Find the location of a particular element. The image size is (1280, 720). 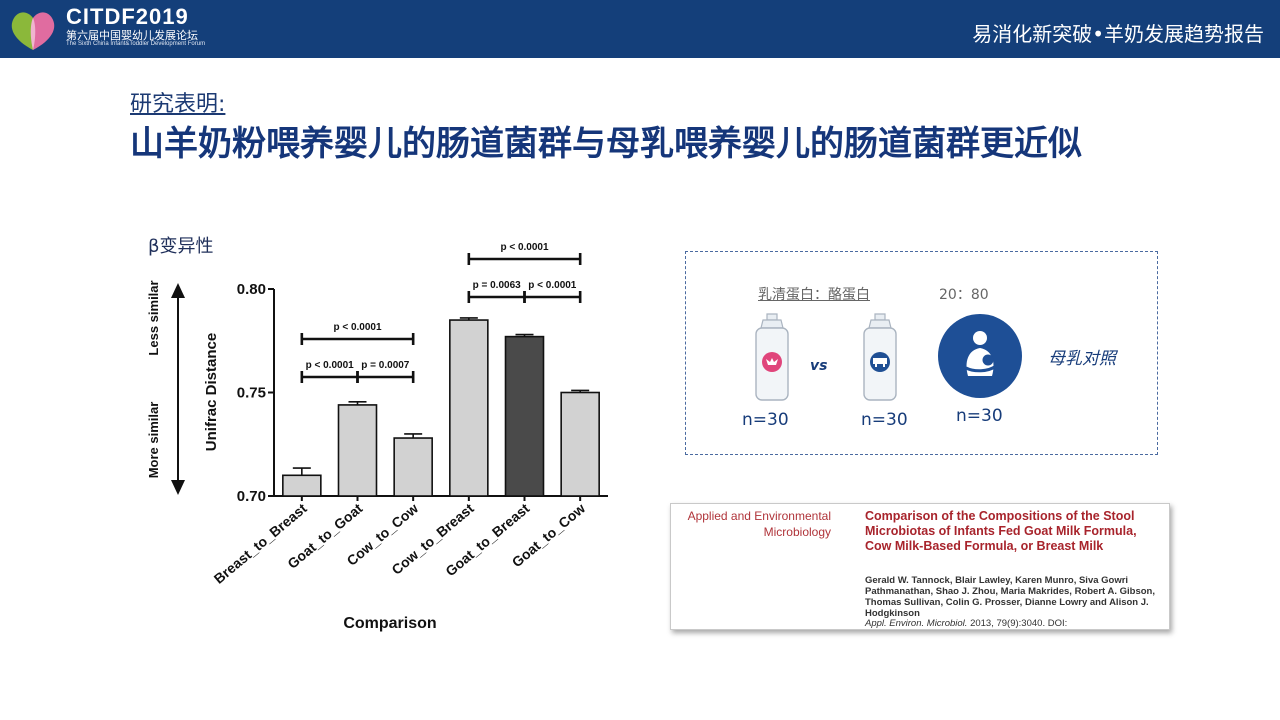

goat-group-n: n=30 is located at coordinates (765, 420).